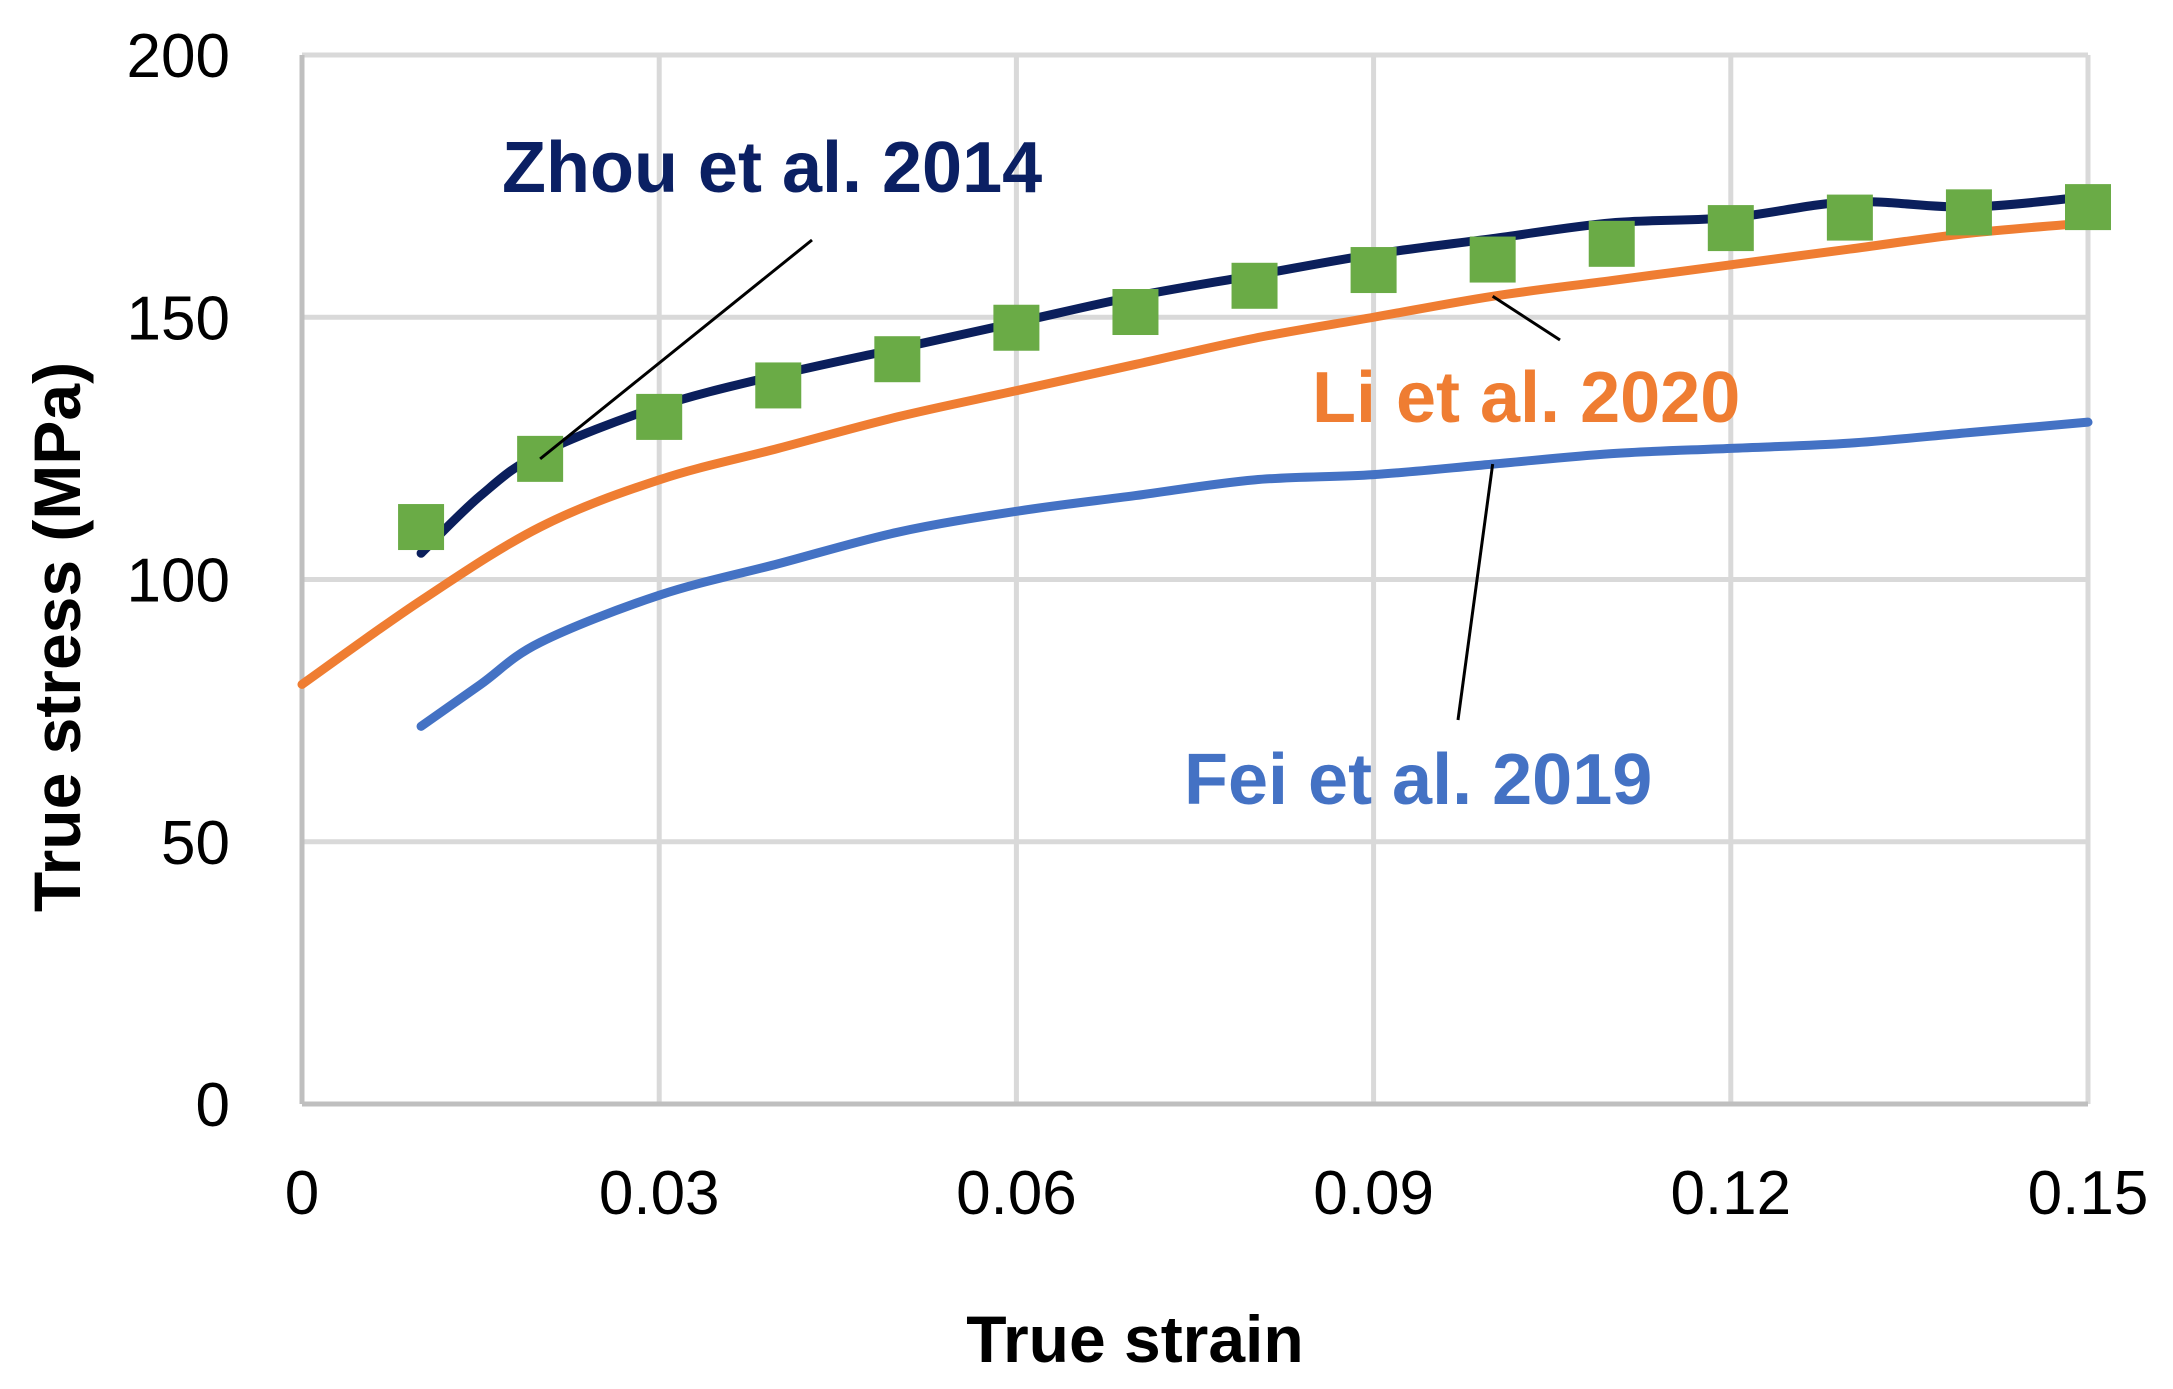 The height and width of the screenshot is (1389, 2173). I want to click on y-axis-title: True stress (MPa), so click(57, 637).